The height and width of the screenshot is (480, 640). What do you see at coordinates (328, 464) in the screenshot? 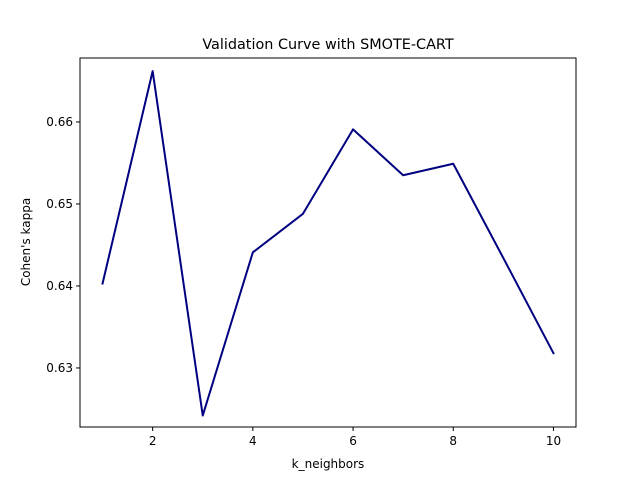
I see `x-axis-label: k_neighbors` at bounding box center [328, 464].